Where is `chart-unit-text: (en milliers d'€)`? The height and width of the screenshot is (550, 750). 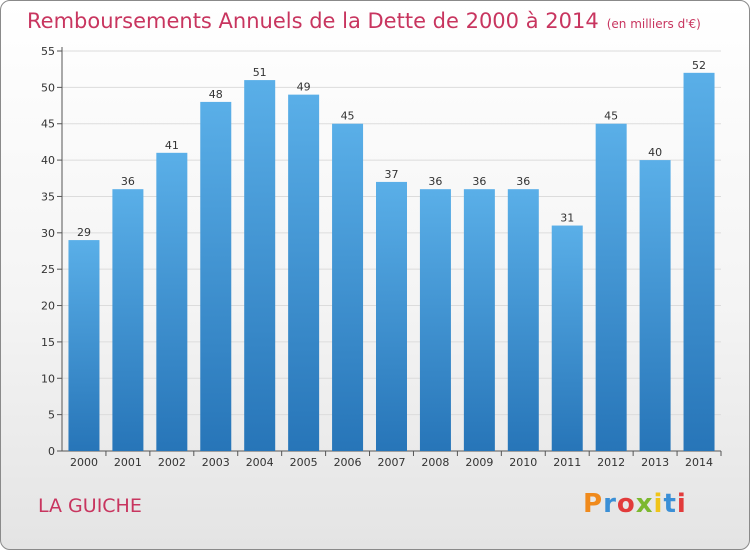 chart-unit-text: (en milliers d'€) is located at coordinates (653, 24).